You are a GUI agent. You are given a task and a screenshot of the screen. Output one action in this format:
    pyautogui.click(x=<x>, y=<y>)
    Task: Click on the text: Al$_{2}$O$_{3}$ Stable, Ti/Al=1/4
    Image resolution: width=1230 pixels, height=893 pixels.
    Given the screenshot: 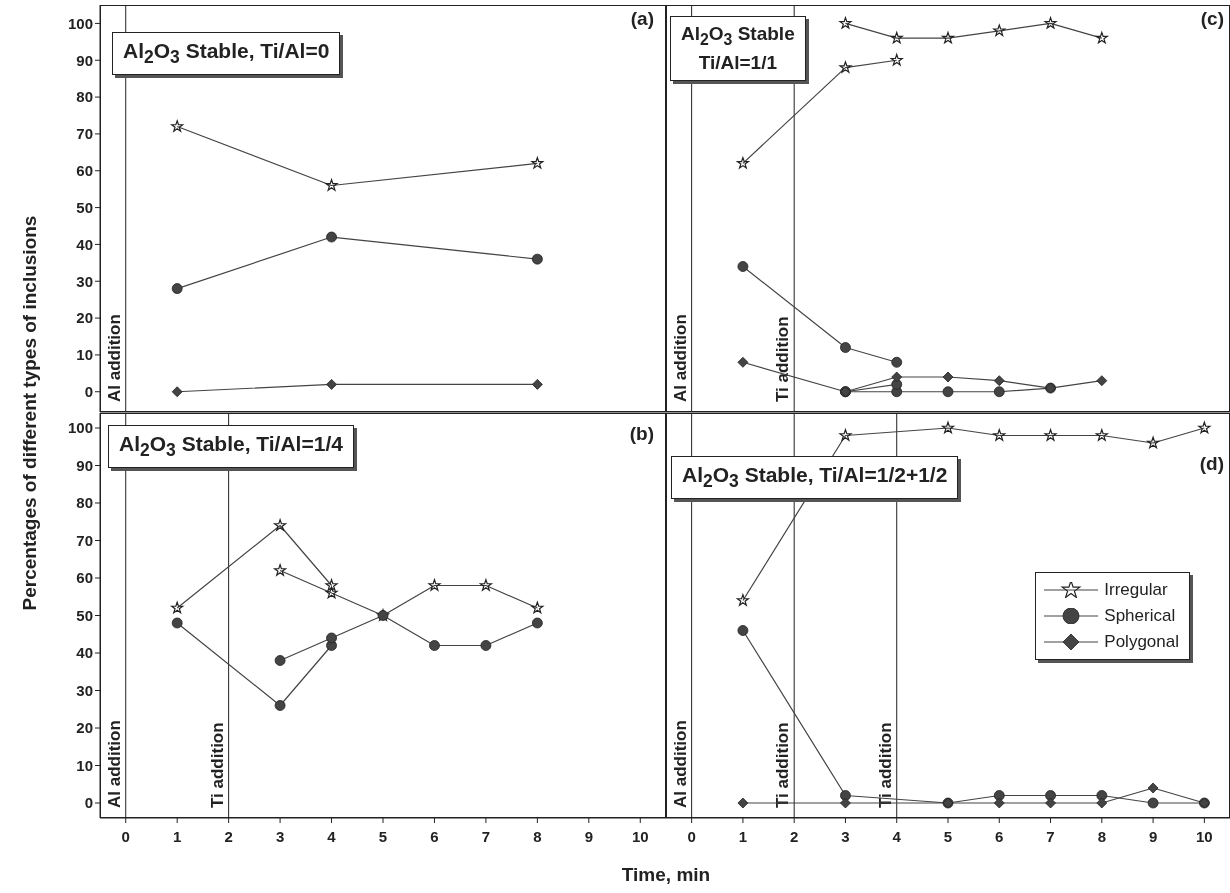 What is the action you would take?
    pyautogui.click(x=231, y=447)
    